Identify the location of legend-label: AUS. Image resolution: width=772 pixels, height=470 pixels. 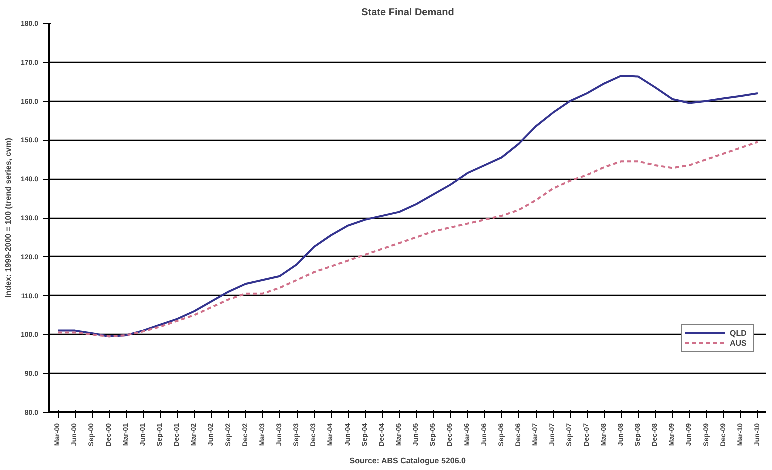
(739, 343).